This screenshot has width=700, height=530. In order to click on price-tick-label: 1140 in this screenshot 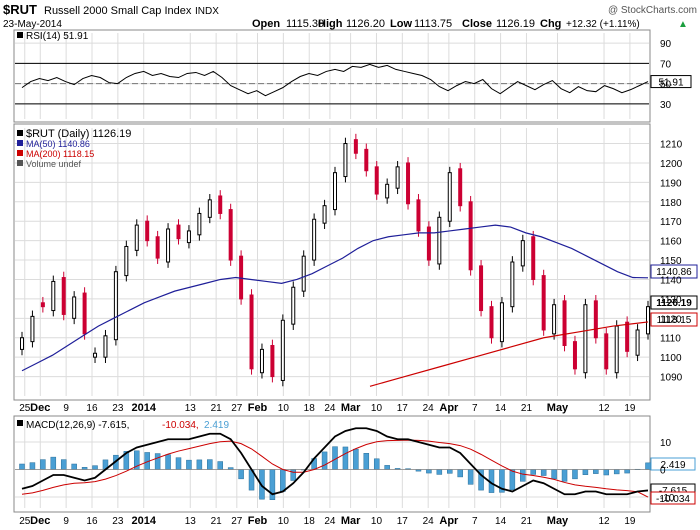, I will do `click(671, 280)`.